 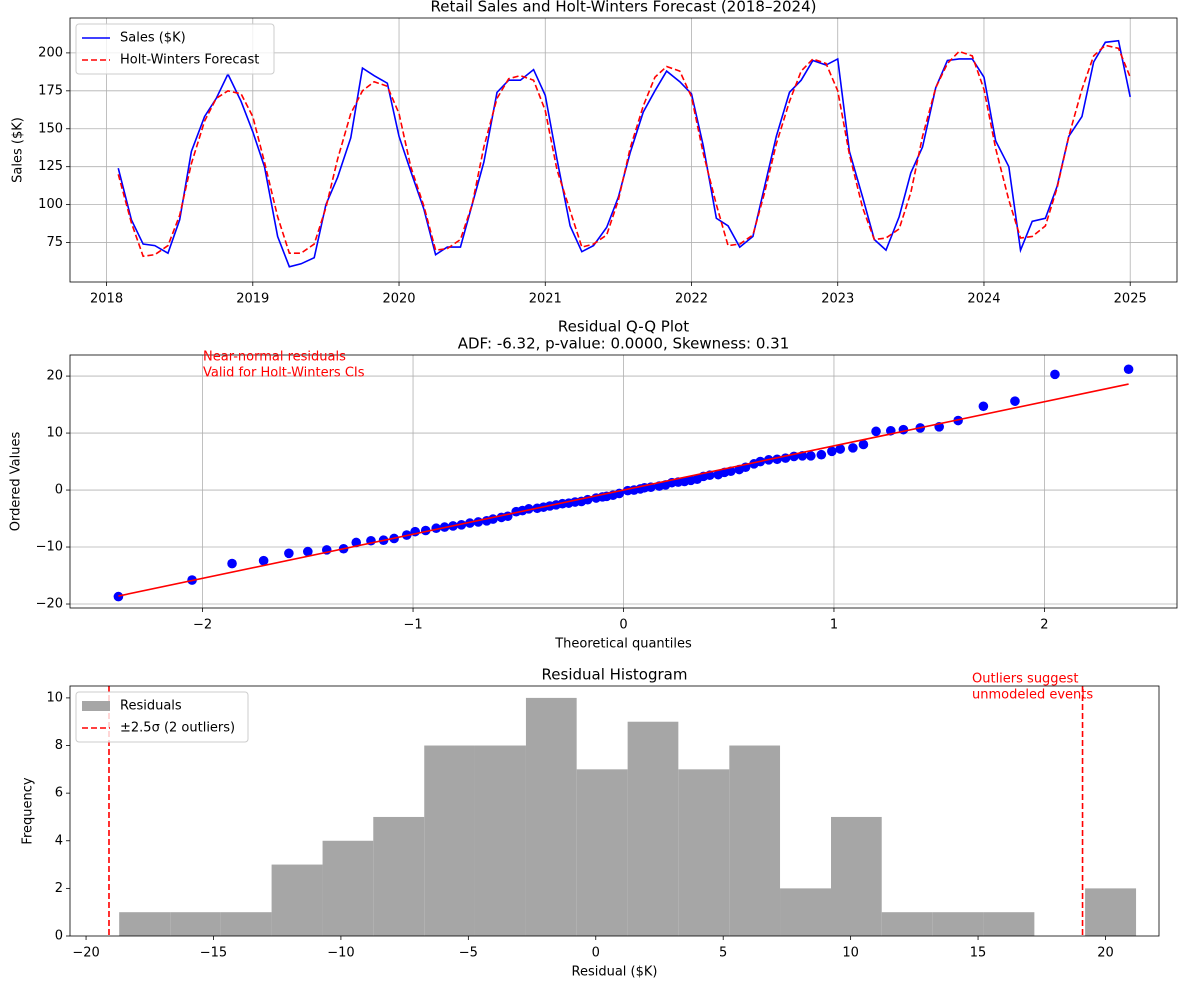 I want to click on y-tick-label: 6, so click(x=59, y=793).